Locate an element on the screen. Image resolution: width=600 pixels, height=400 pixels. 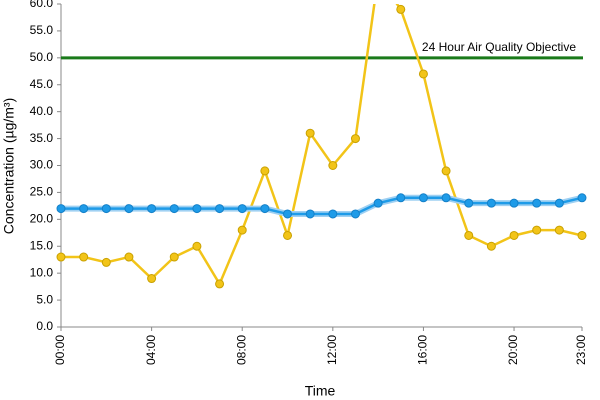
objective-label: 24 Hour Air Quality Objective is located at coordinates (499, 47).